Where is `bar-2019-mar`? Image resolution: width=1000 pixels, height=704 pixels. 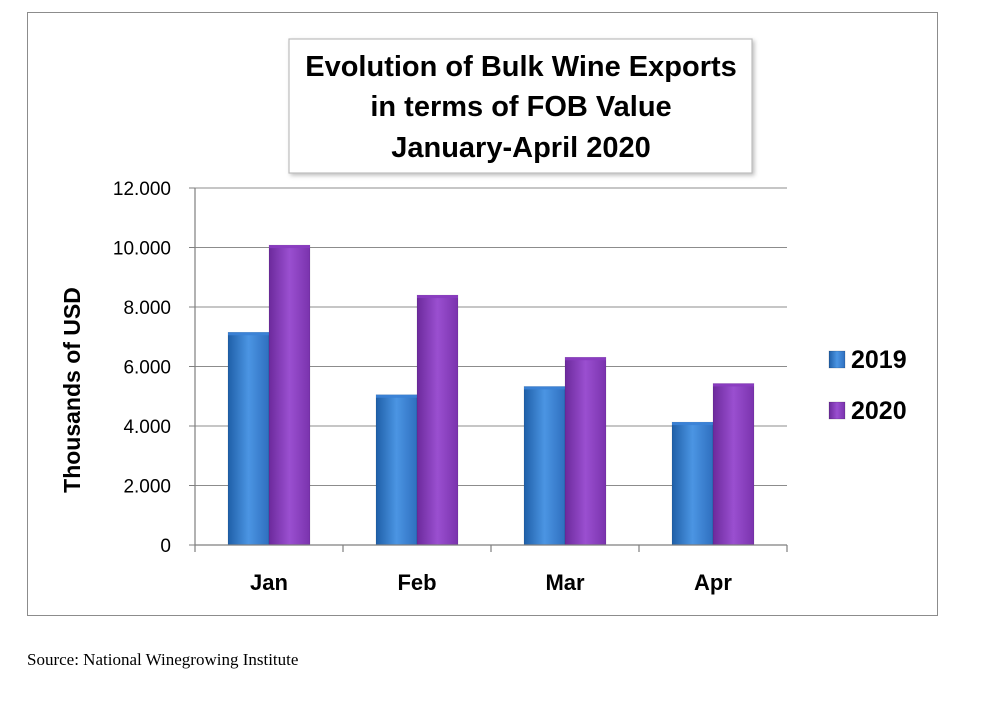 bar-2019-mar is located at coordinates (544, 466).